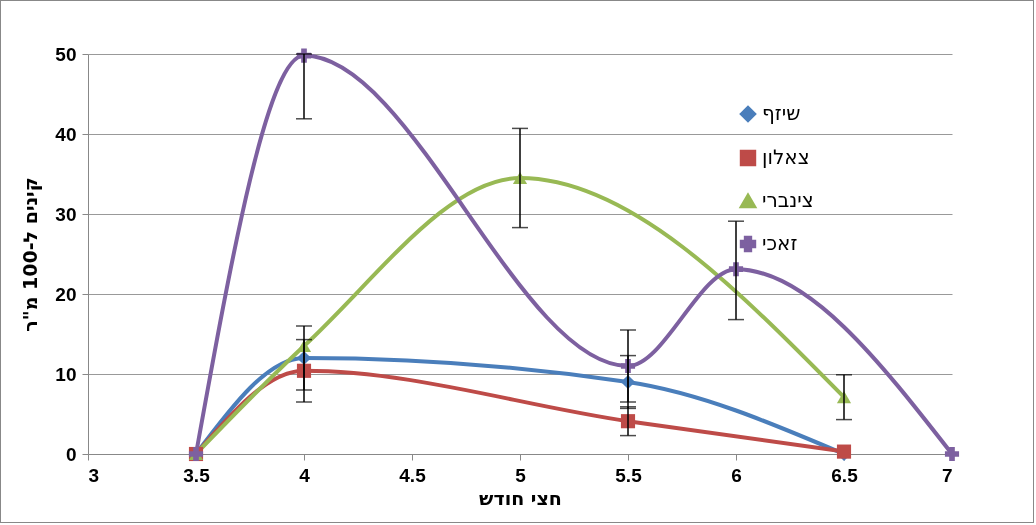 The image size is (1036, 525). I want to click on legend-label: שיזף, so click(781, 113).